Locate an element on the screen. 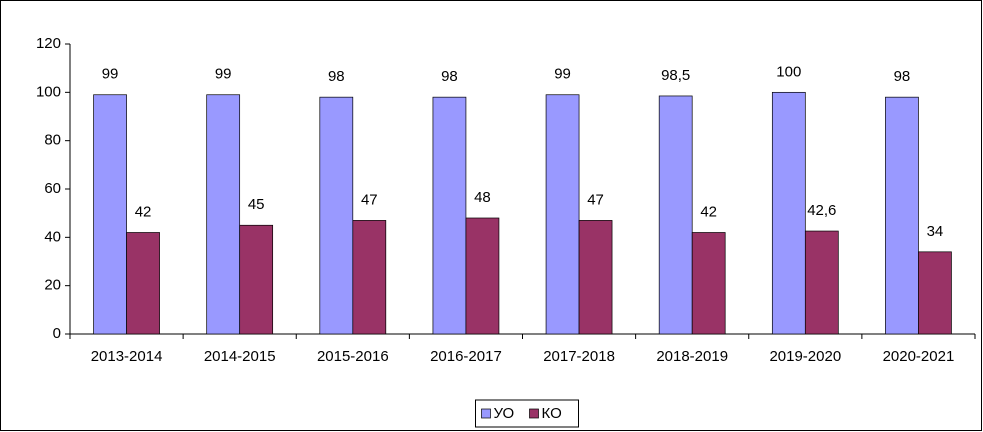  y-tick-label: 60 is located at coordinates (52, 188).